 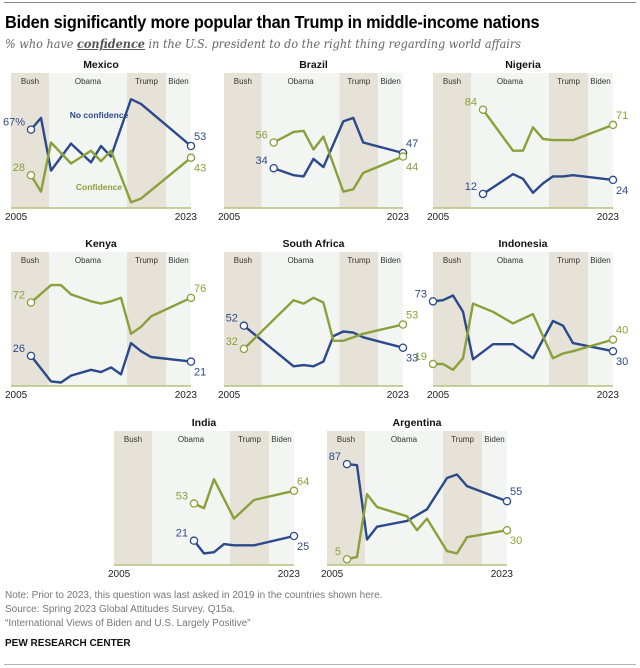 I want to click on legend-confidence: Confidence, so click(x=99, y=187).